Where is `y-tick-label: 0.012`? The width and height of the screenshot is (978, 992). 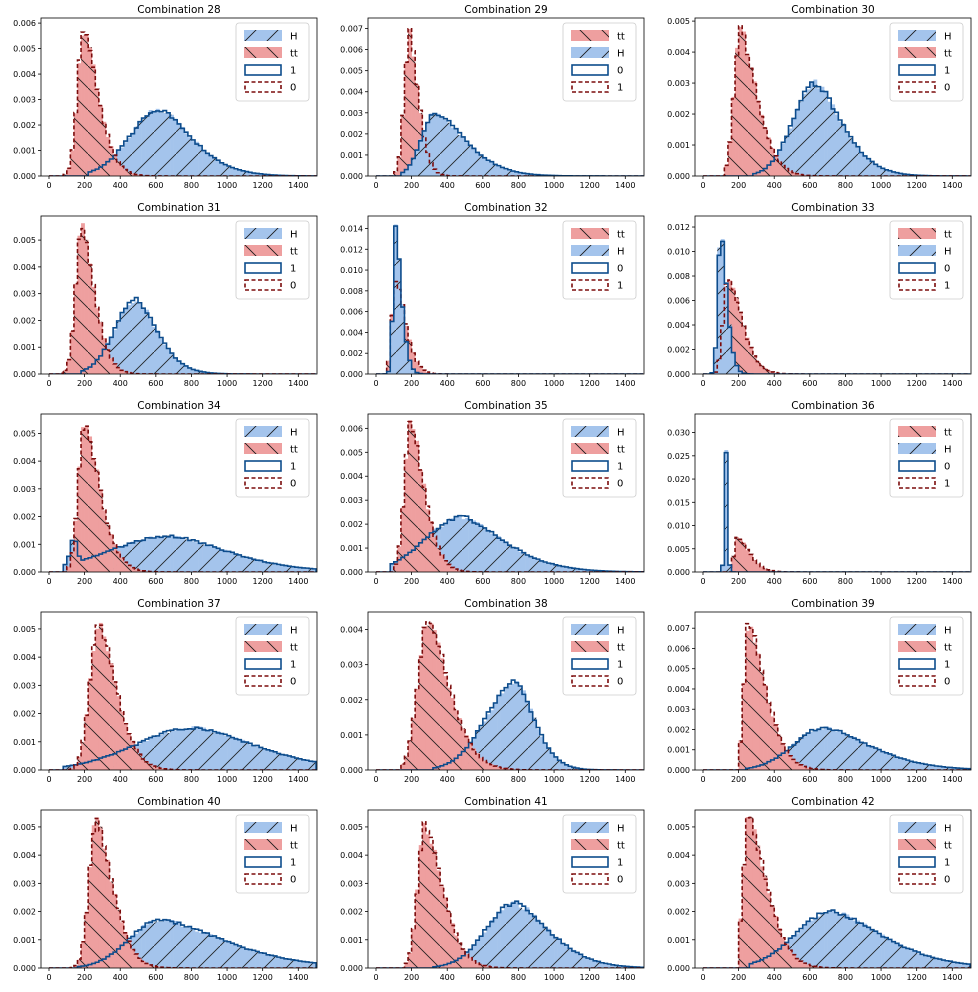
y-tick-label: 0.012 is located at coordinates (351, 249).